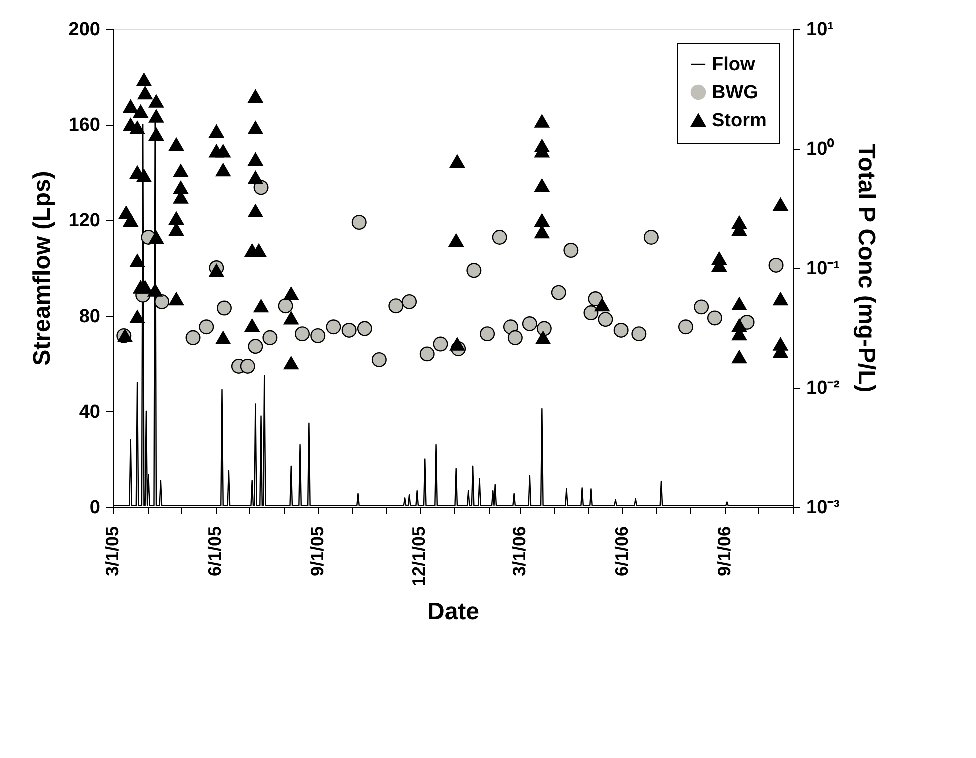 This screenshot has width=976, height=758. Describe the element at coordinates (318, 551) in the screenshot. I see `x-tick-label: 9/1/05` at that location.